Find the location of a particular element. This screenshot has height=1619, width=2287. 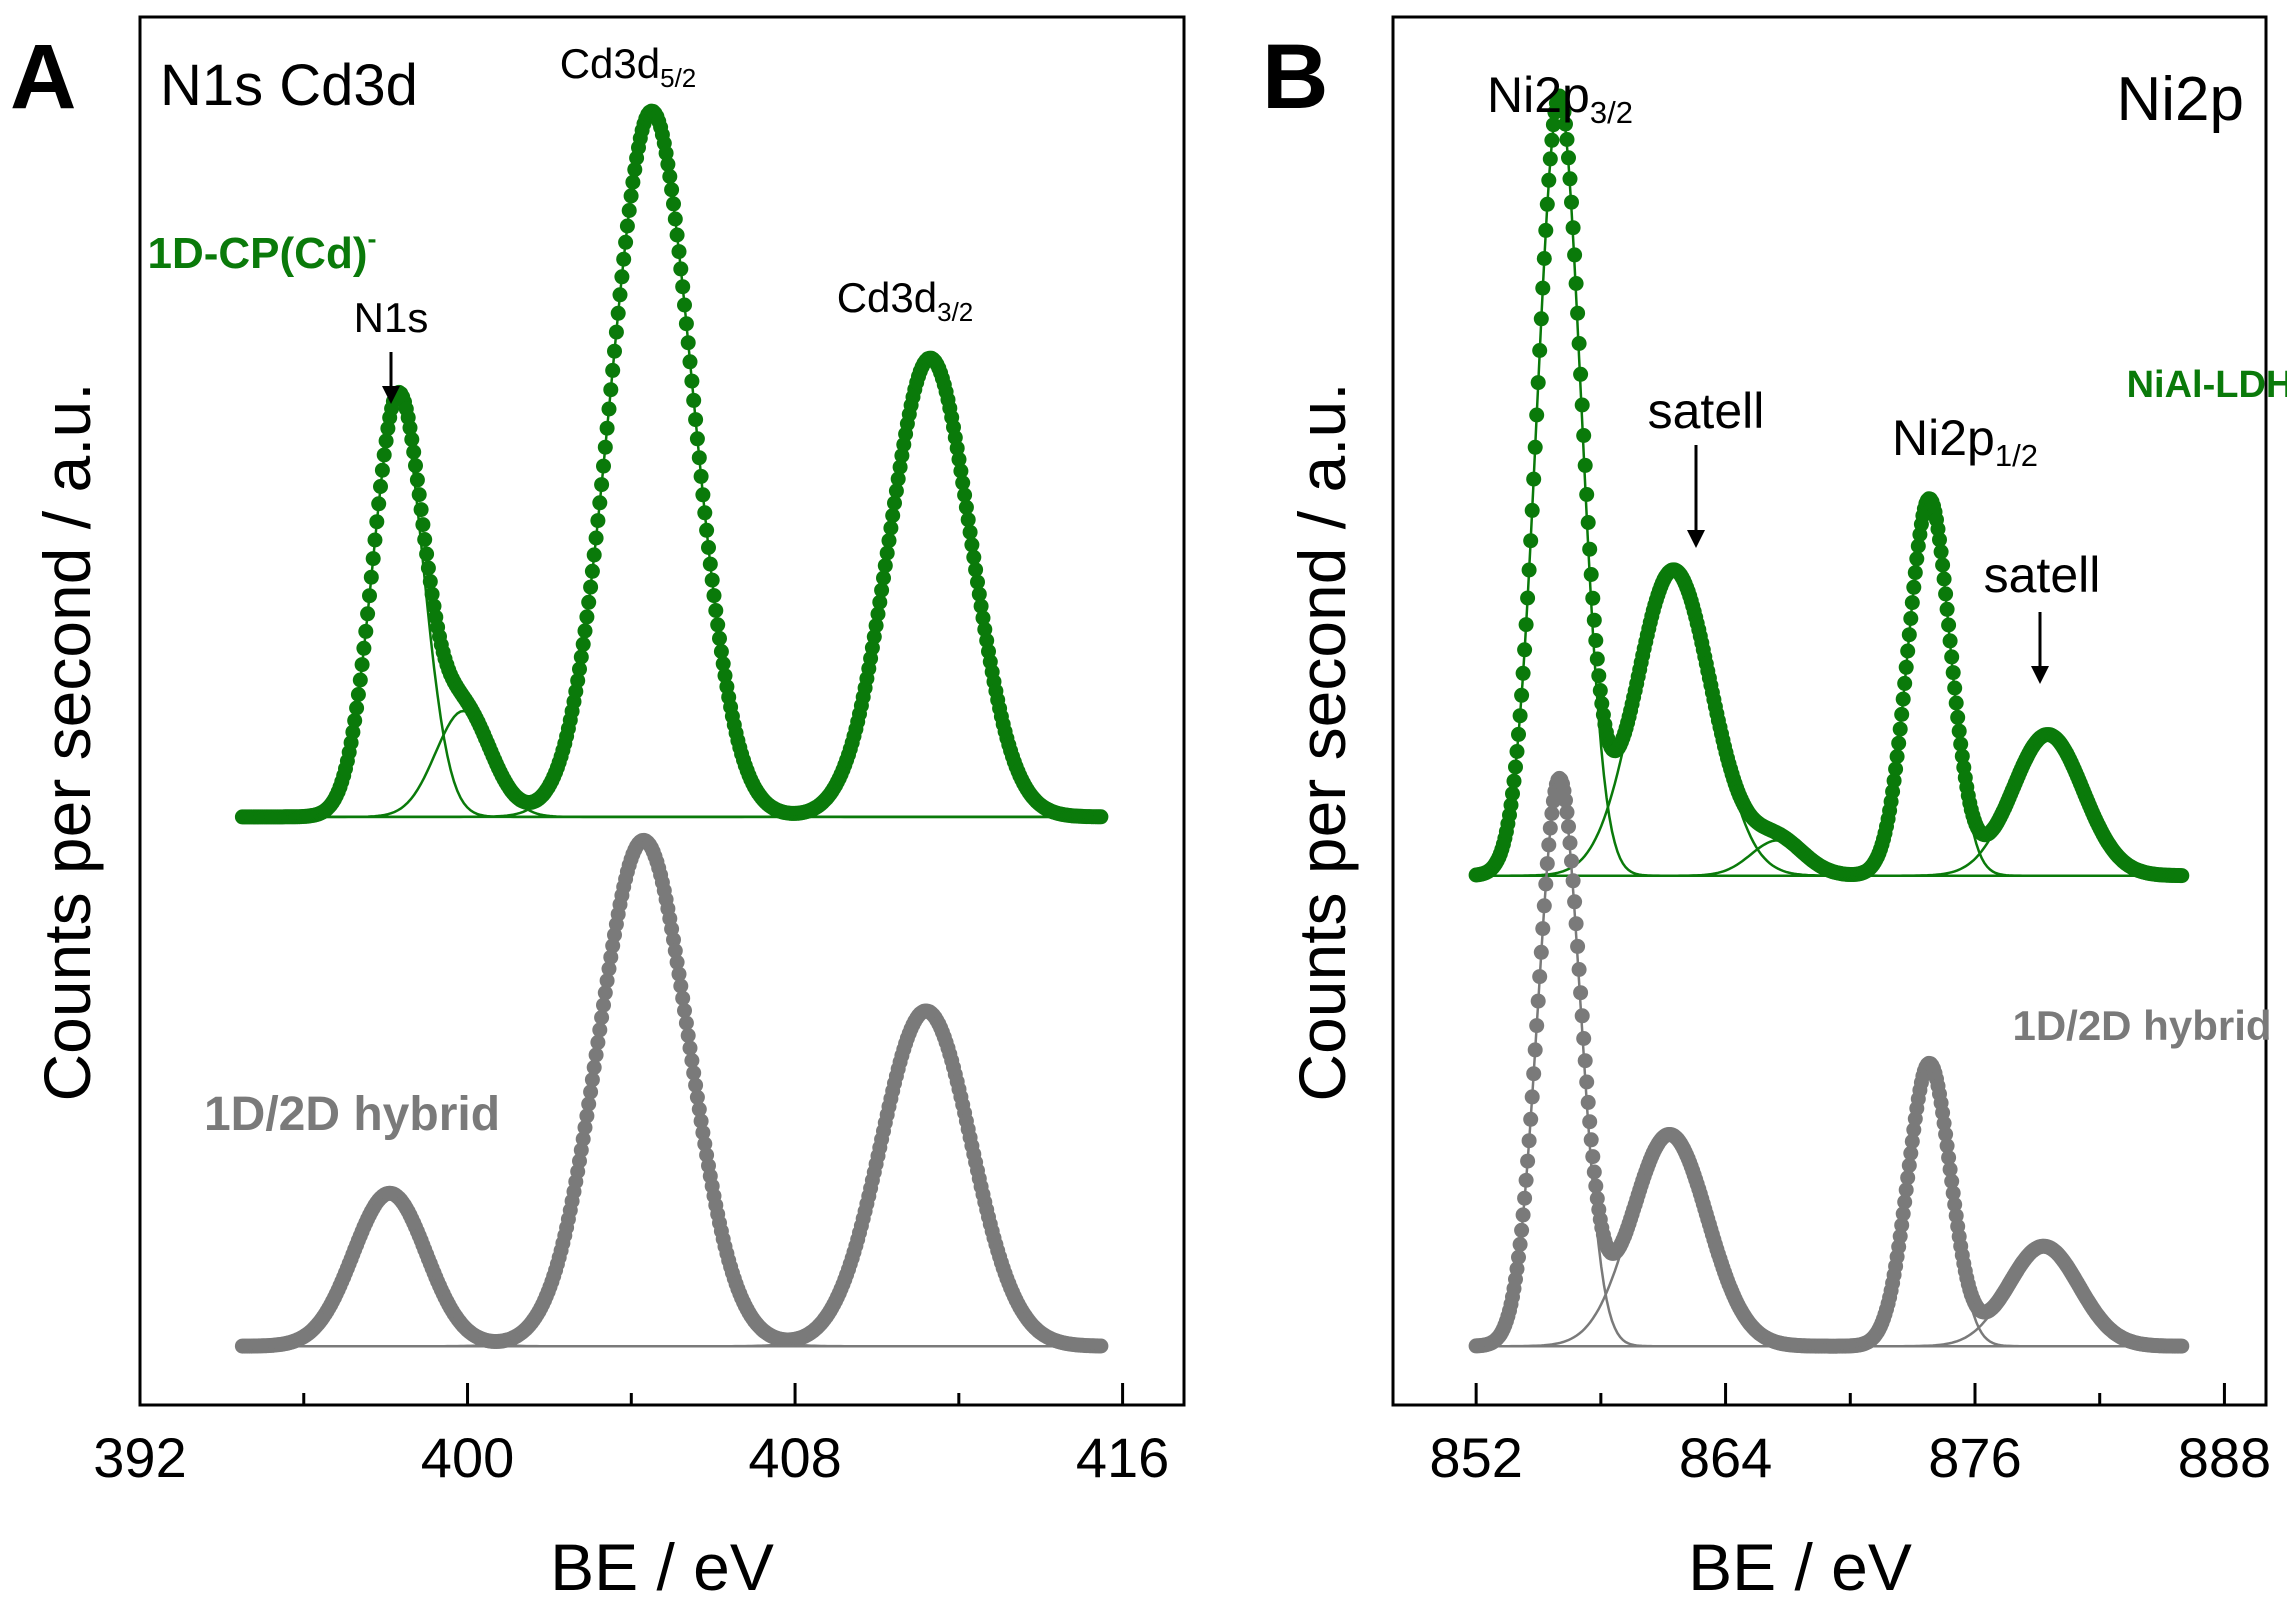

x-axis-label: BE / eV is located at coordinates (662, 1567).